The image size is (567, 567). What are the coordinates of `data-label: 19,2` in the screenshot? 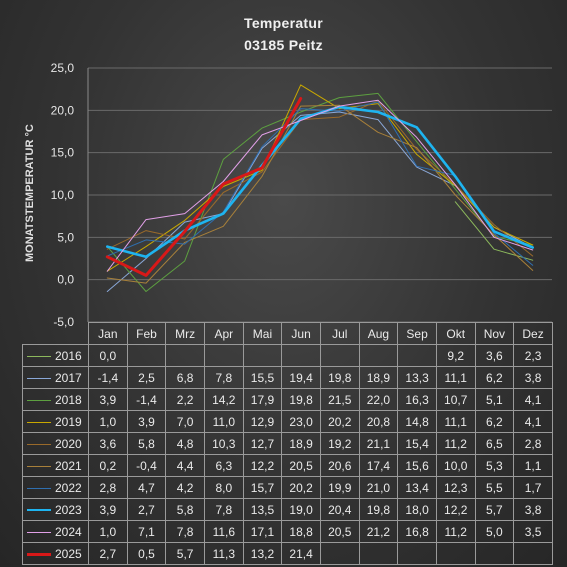 It's located at (339, 443).